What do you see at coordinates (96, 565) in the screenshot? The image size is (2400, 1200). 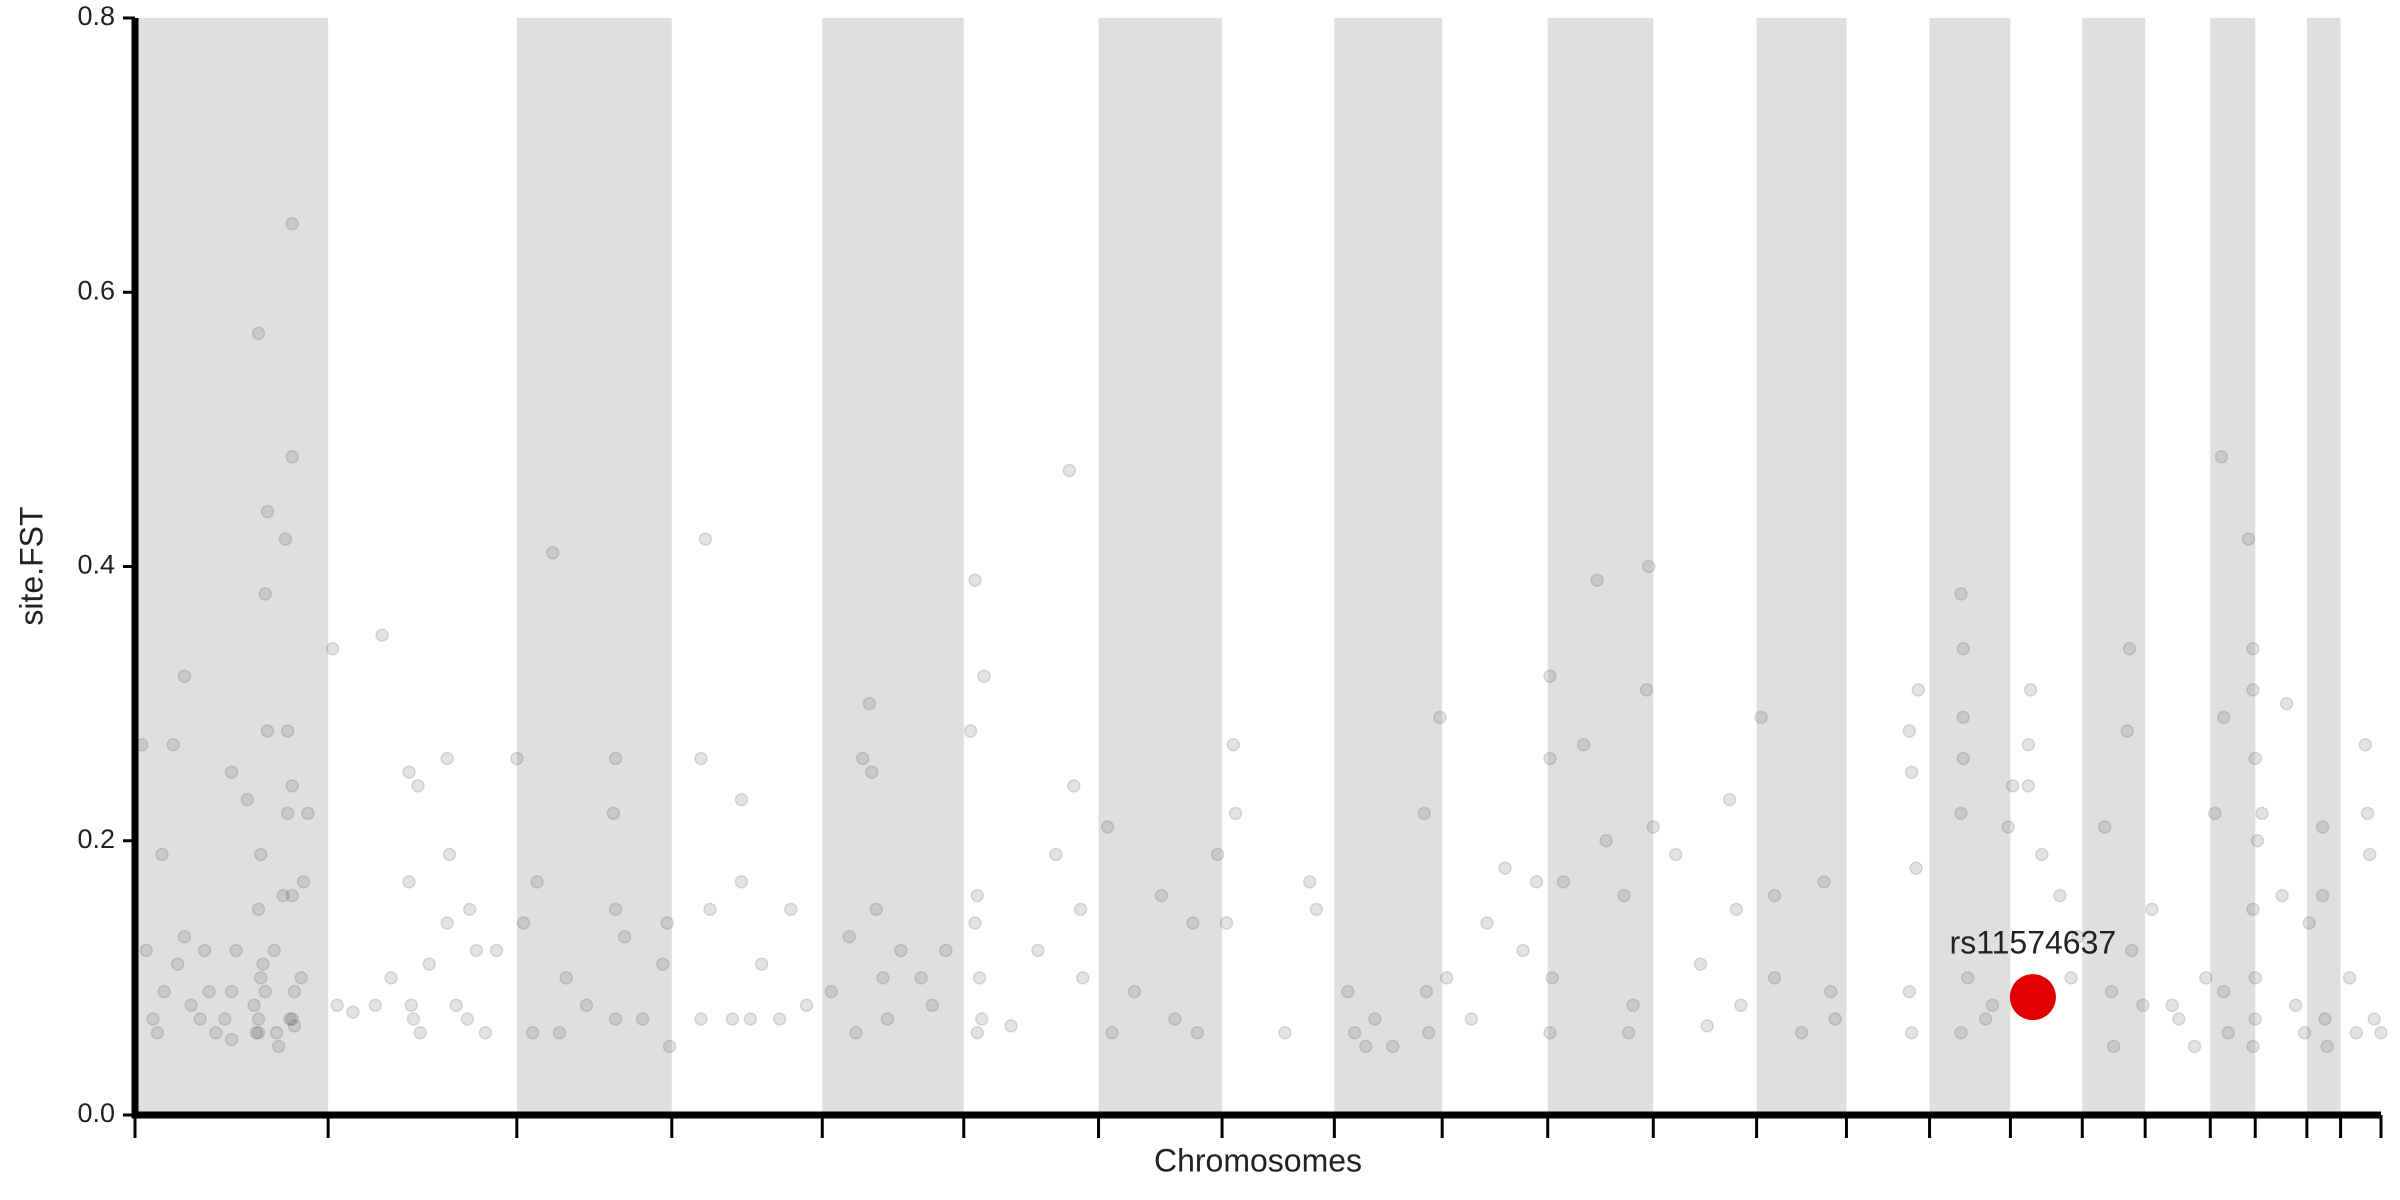 I see `y-tick-label: 0.4` at bounding box center [96, 565].